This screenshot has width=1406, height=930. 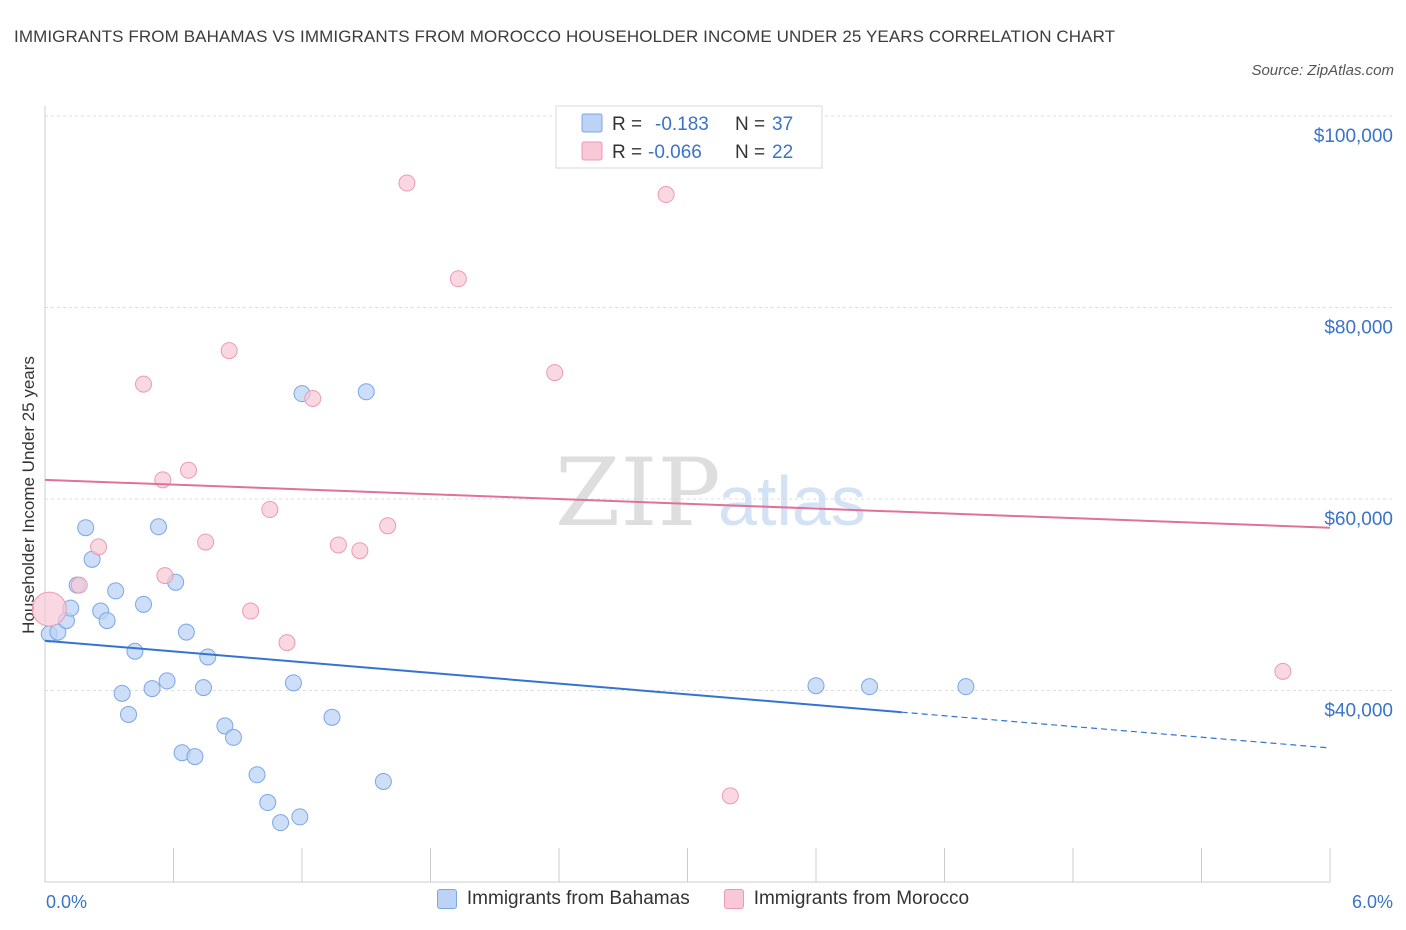 What do you see at coordinates (1322, 70) in the screenshot?
I see `source-label: Source: ZipAtlas.com` at bounding box center [1322, 70].